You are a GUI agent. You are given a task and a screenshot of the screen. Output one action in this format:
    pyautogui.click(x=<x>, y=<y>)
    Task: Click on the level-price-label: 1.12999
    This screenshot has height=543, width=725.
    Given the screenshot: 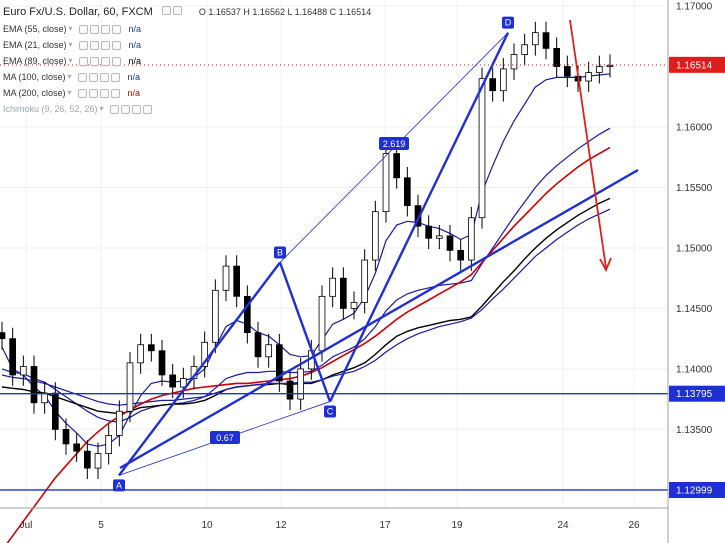 What is the action you would take?
    pyautogui.click(x=694, y=490)
    